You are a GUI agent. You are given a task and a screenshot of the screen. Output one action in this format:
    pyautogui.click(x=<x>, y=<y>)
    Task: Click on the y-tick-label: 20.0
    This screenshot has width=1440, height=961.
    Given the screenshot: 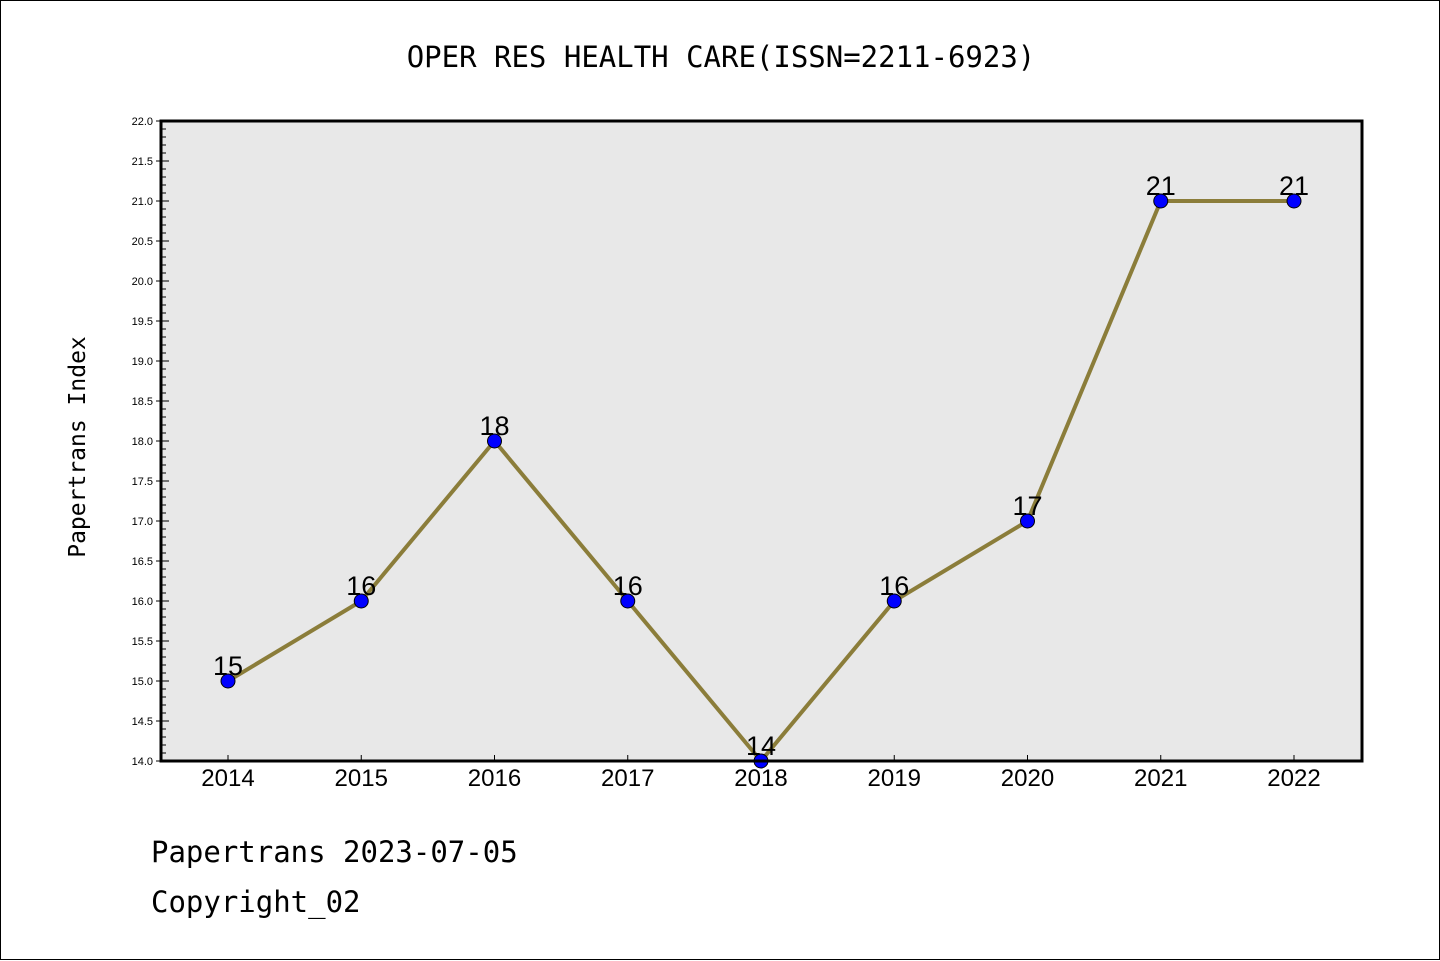 What is the action you would take?
    pyautogui.click(x=142, y=282)
    